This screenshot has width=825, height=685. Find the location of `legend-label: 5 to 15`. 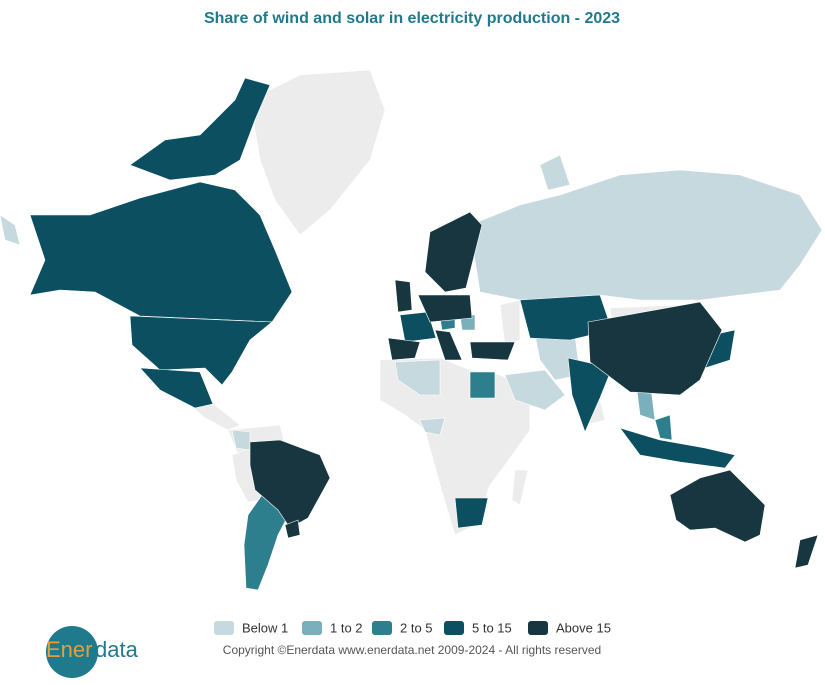

legend-label: 5 to 15 is located at coordinates (492, 627).